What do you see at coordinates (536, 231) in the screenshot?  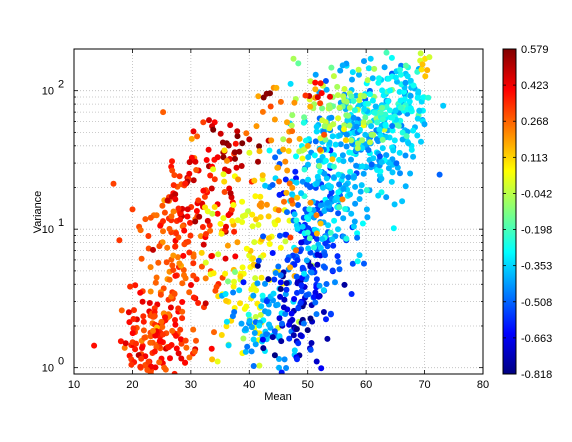 I see `colorbar-tick-label: -0.198` at bounding box center [536, 231].